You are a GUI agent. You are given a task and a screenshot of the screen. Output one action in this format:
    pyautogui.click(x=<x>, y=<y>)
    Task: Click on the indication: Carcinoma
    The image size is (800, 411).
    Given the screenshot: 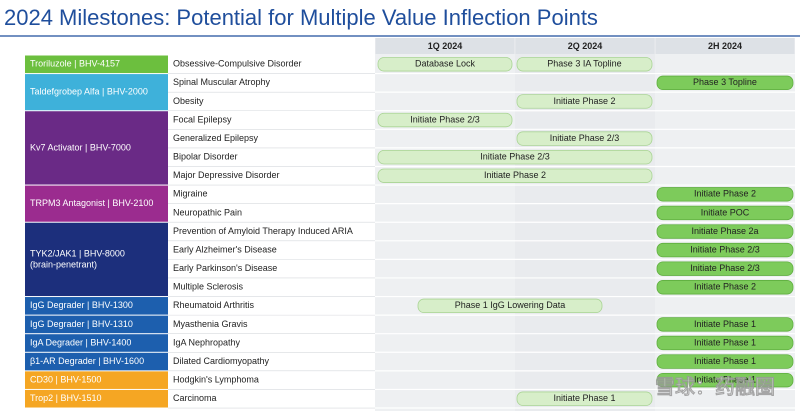 What is the action you would take?
    pyautogui.click(x=195, y=398)
    